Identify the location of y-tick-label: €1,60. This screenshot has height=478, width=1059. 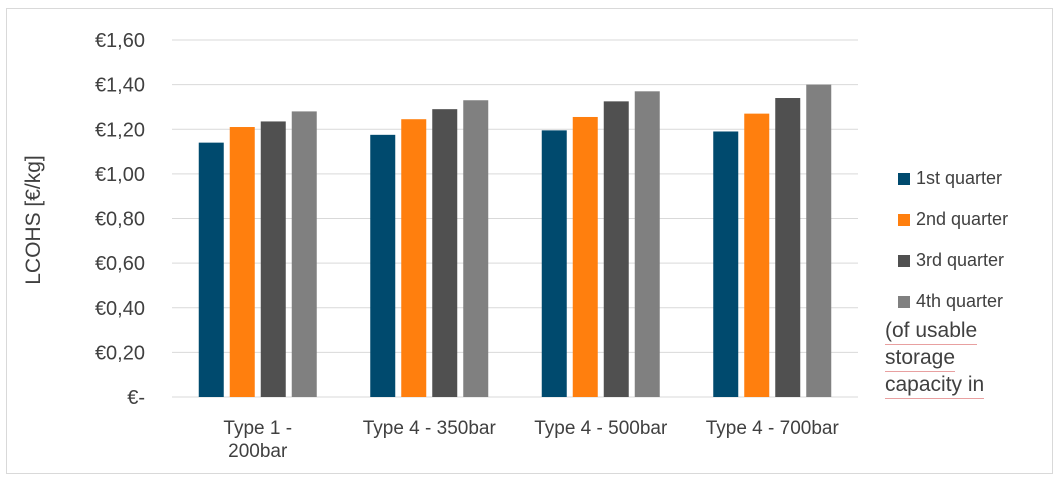
(120, 41).